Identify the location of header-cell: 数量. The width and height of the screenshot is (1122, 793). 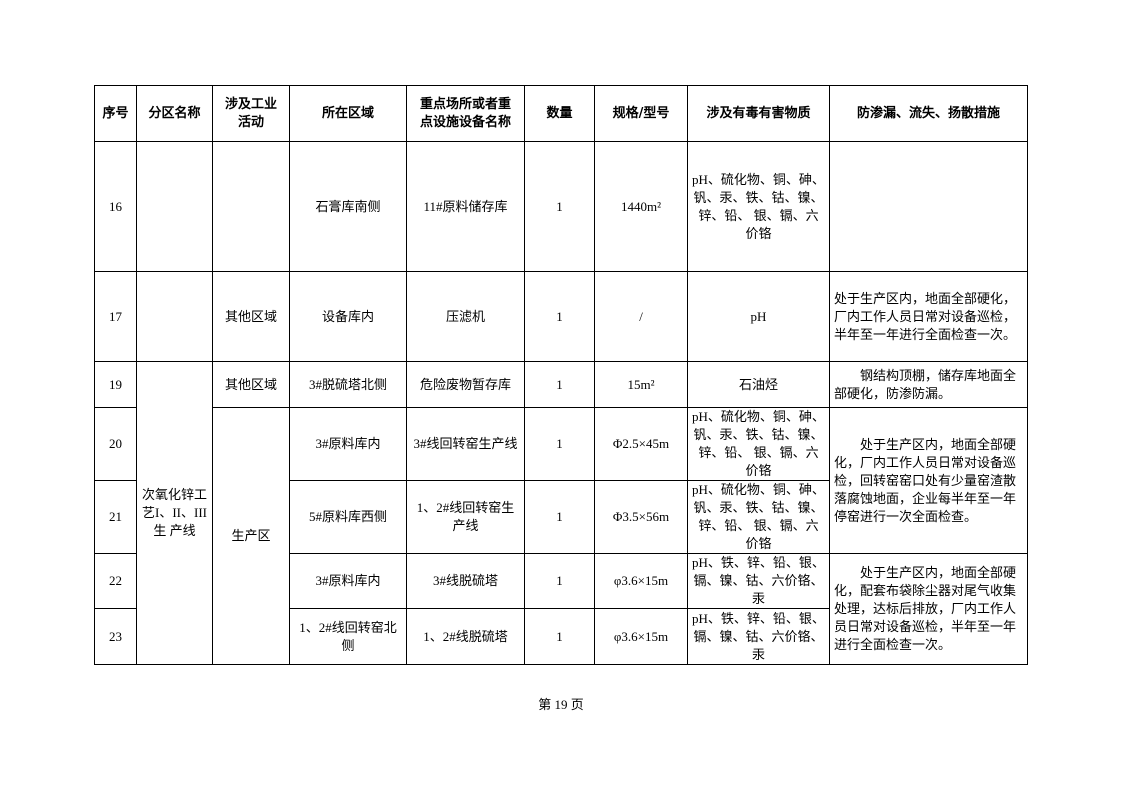
(559, 113).